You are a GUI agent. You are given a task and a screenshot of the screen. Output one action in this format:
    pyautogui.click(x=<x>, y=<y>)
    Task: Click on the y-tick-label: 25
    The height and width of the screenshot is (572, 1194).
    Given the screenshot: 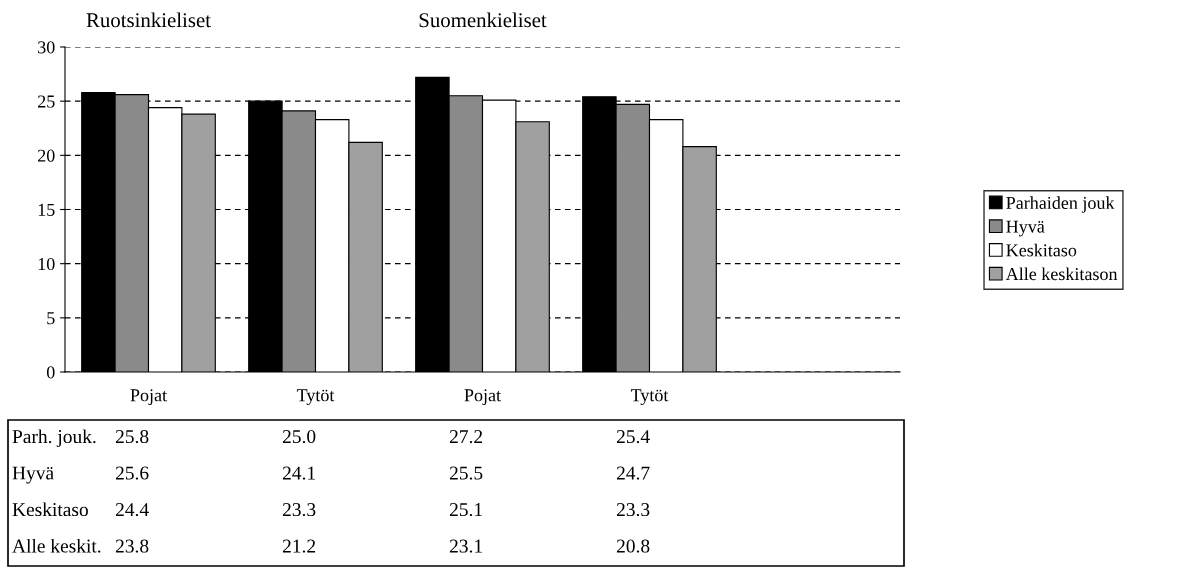 What is the action you would take?
    pyautogui.click(x=46, y=101)
    